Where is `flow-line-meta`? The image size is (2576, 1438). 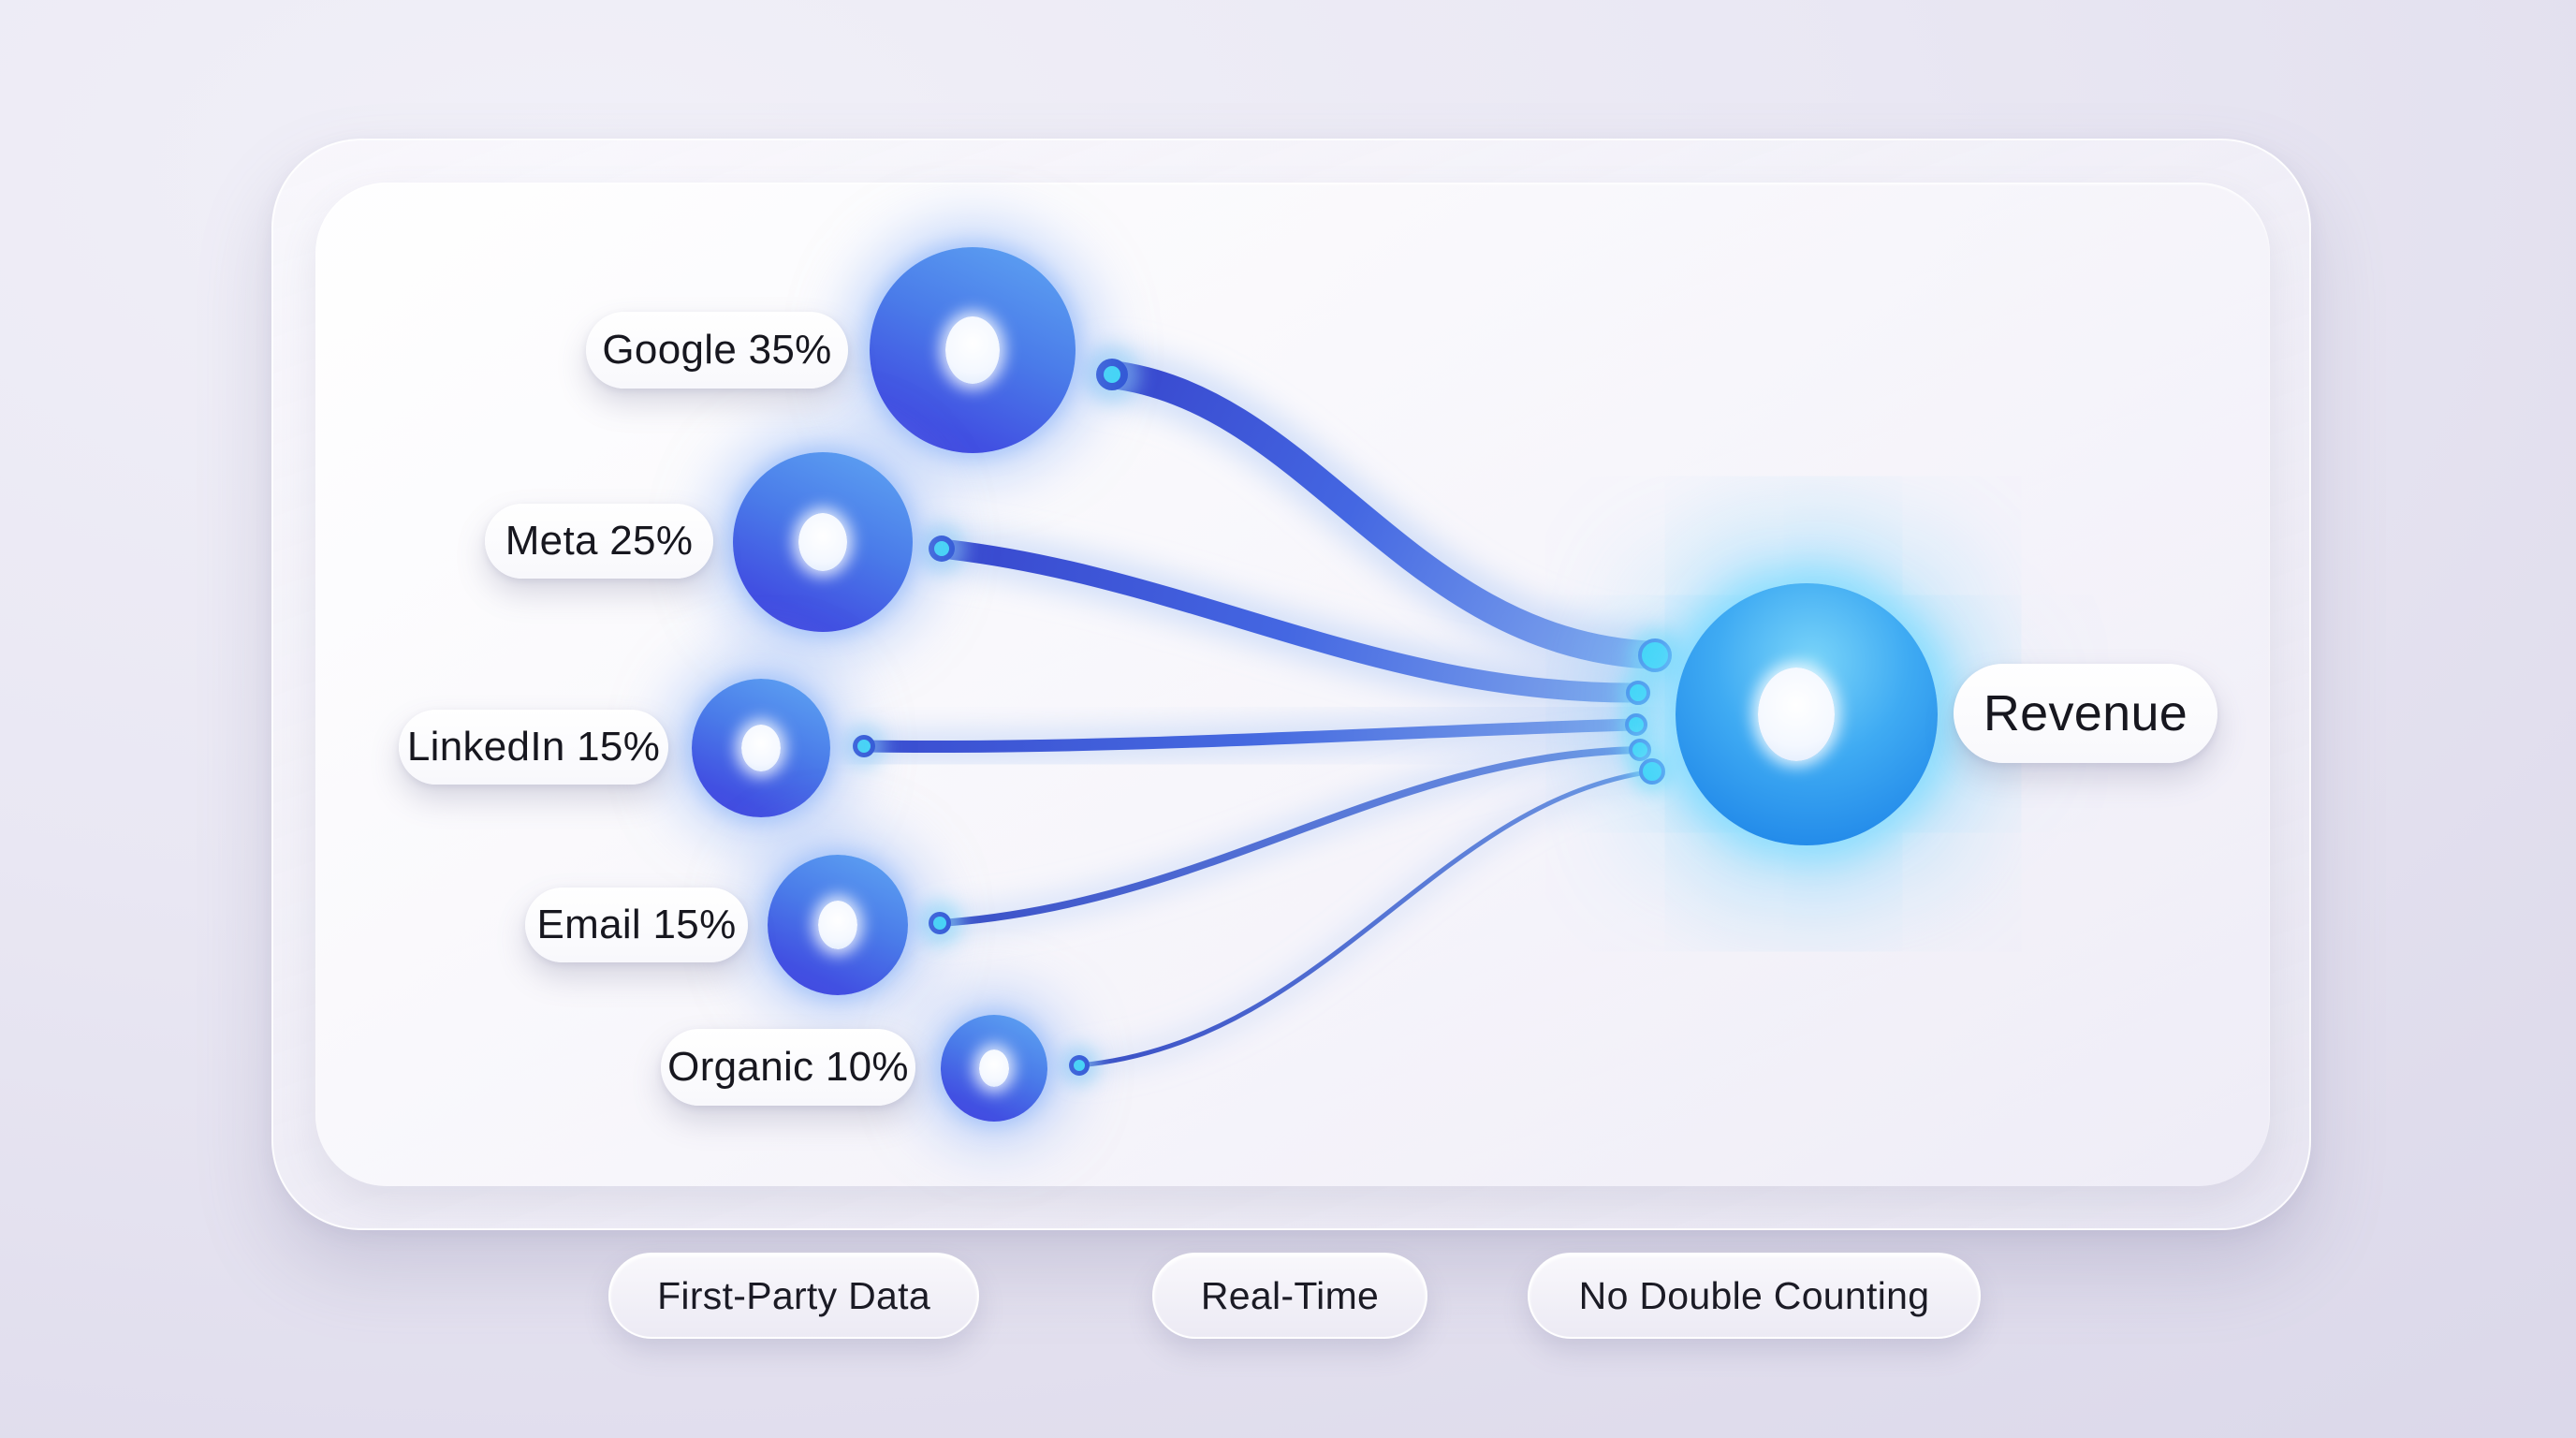 flow-line-meta is located at coordinates (1289, 620).